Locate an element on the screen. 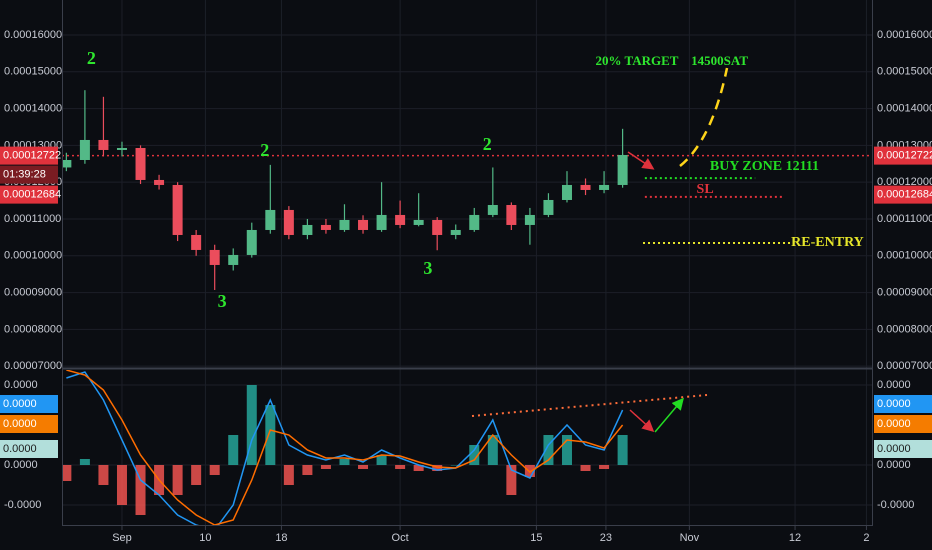 The image size is (932, 550). level-label: BUY ZONE 12111 is located at coordinates (764, 166).